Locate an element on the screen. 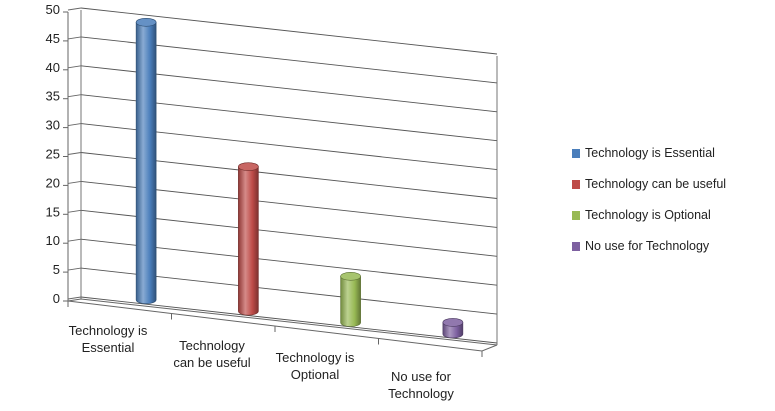 The width and height of the screenshot is (775, 411). y-tick-label: 0 is located at coordinates (56, 298).